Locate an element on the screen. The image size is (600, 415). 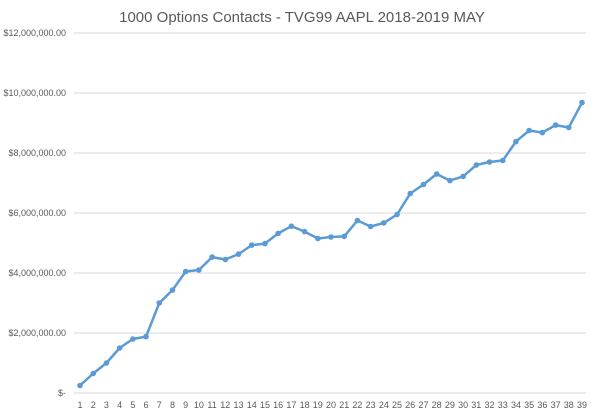
x-tick-label: 11 is located at coordinates (211, 405).